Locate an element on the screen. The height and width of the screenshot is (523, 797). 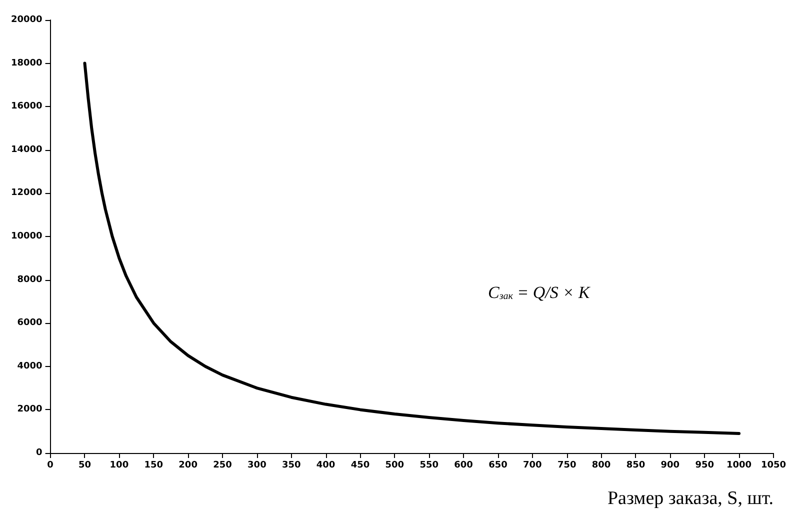
y-tick-label: 2000 is located at coordinates (29, 409).